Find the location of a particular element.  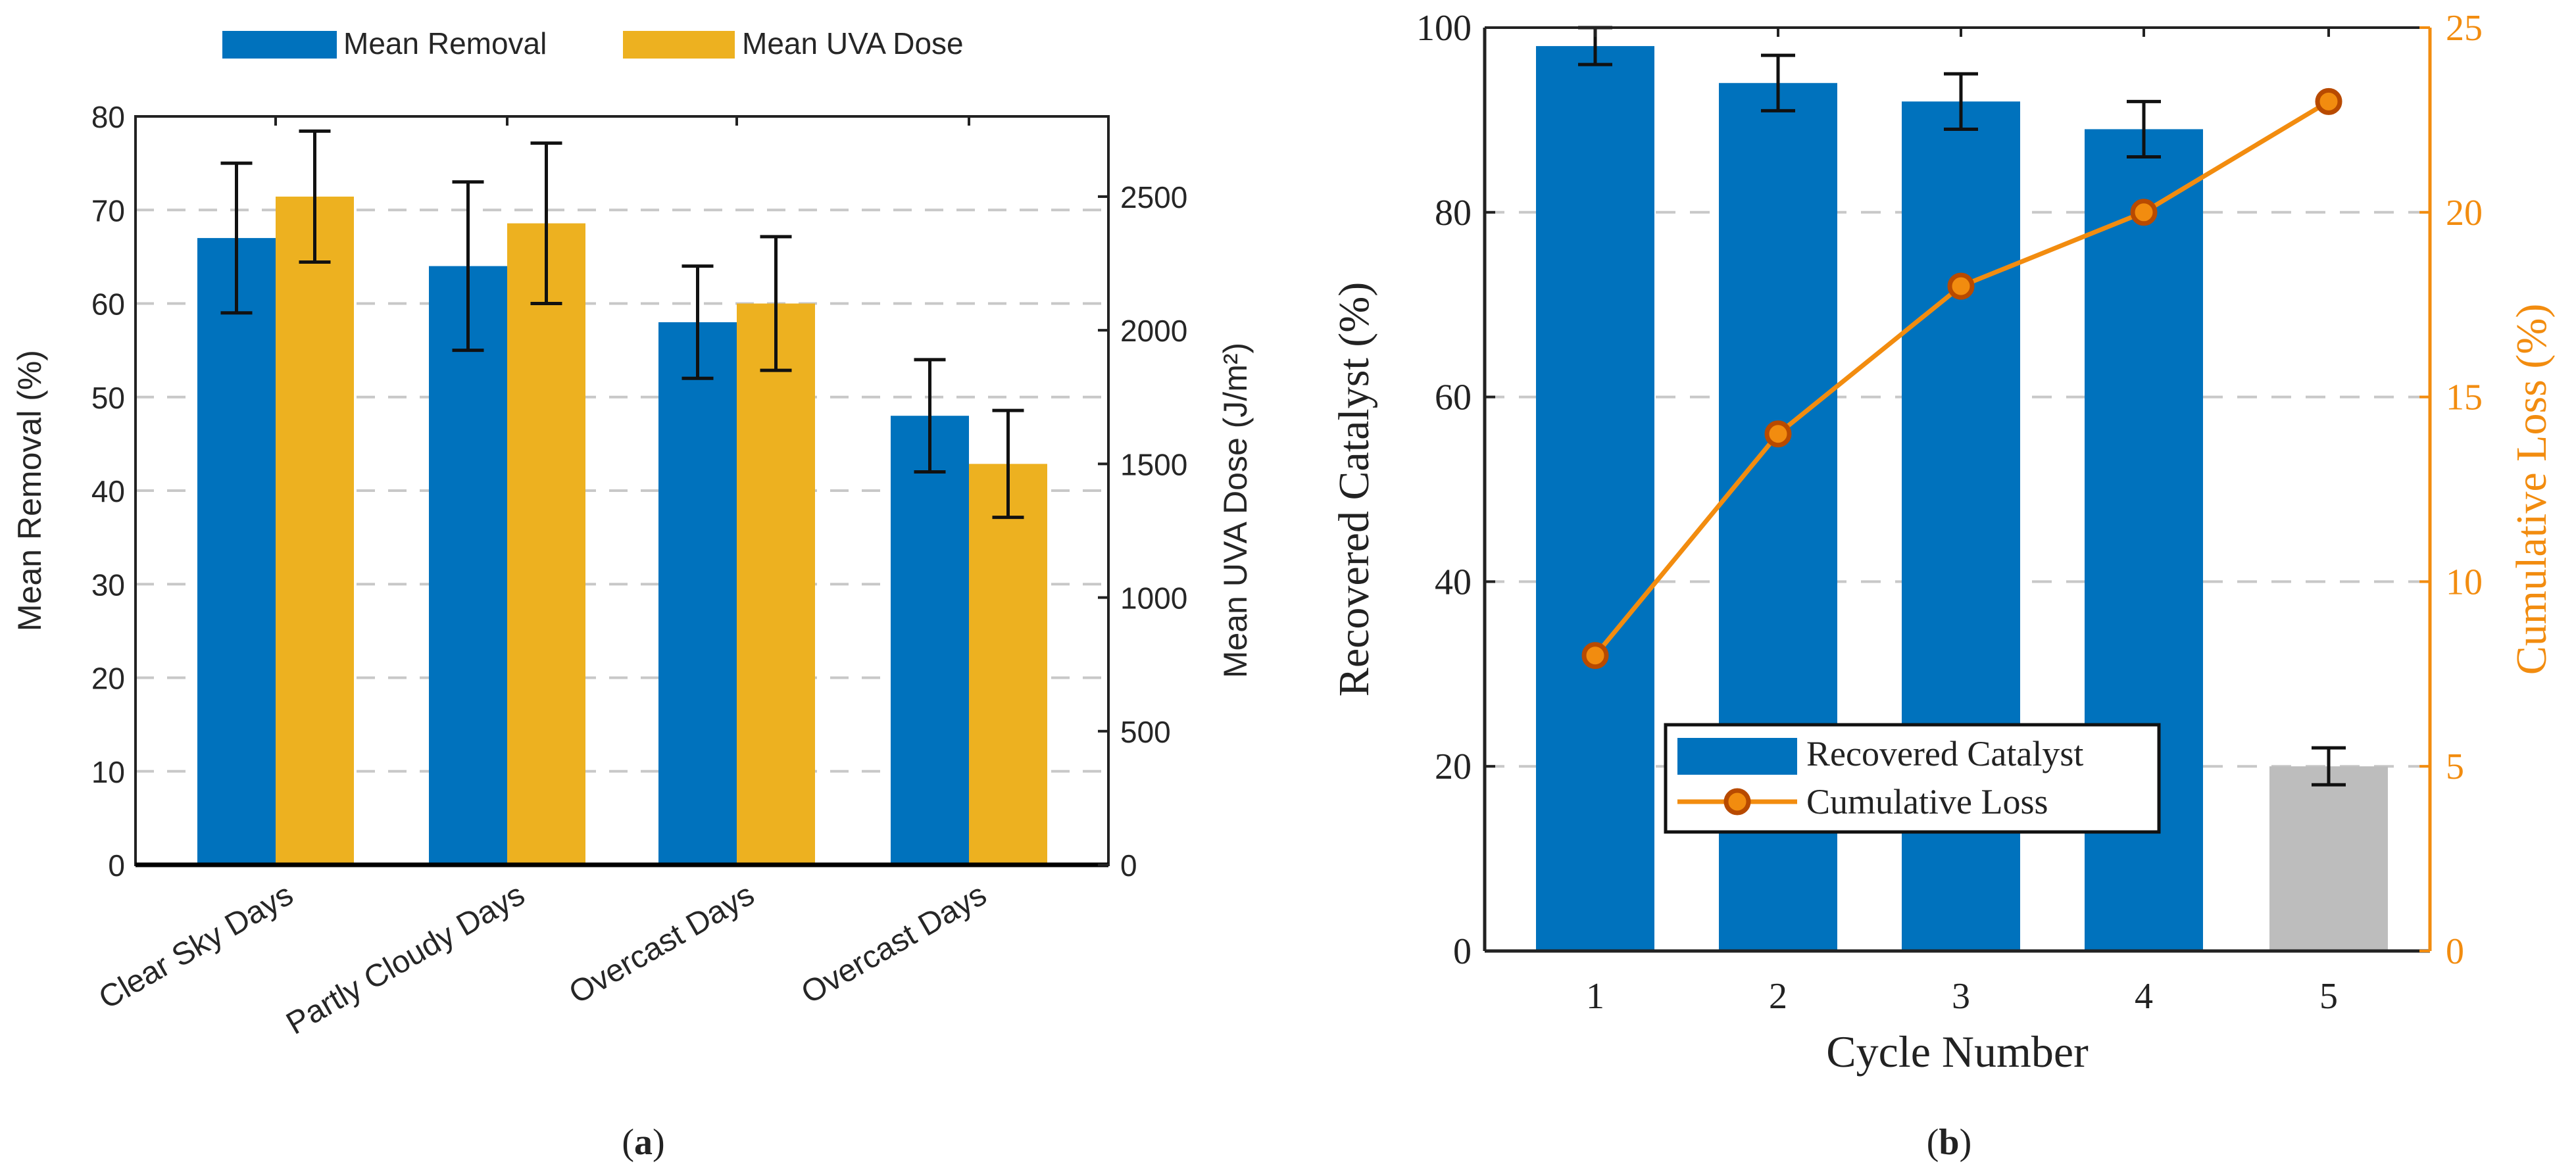

y-tick-label: 30 is located at coordinates (108, 585).